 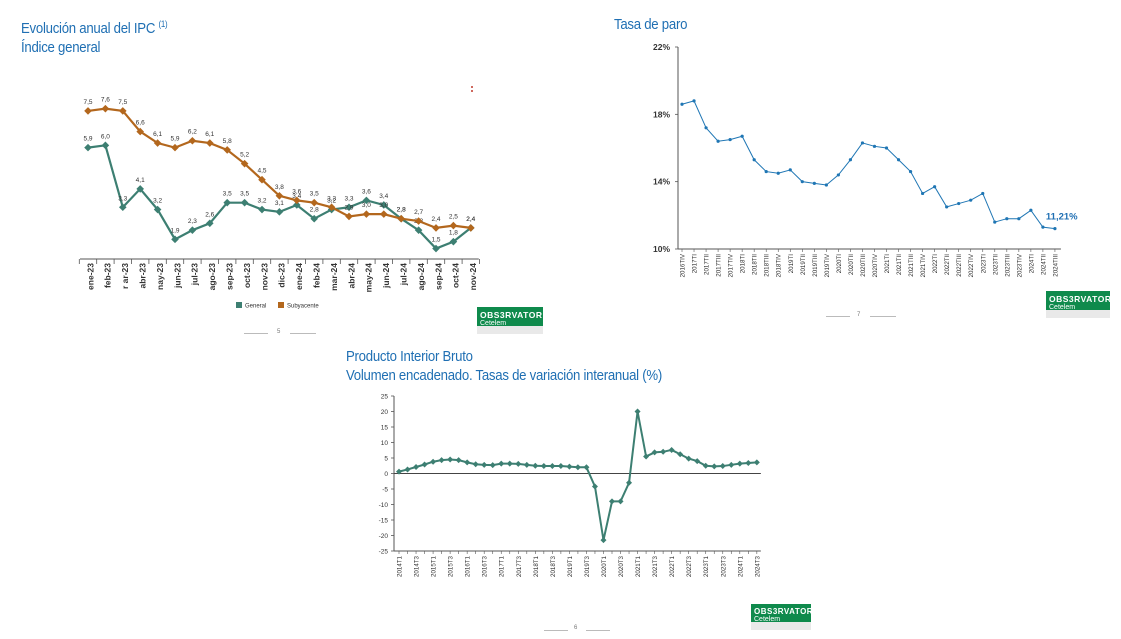 What do you see at coordinates (911, 265) in the screenshot?
I see `paro-x-tick-label: 2021TIII` at bounding box center [911, 265].